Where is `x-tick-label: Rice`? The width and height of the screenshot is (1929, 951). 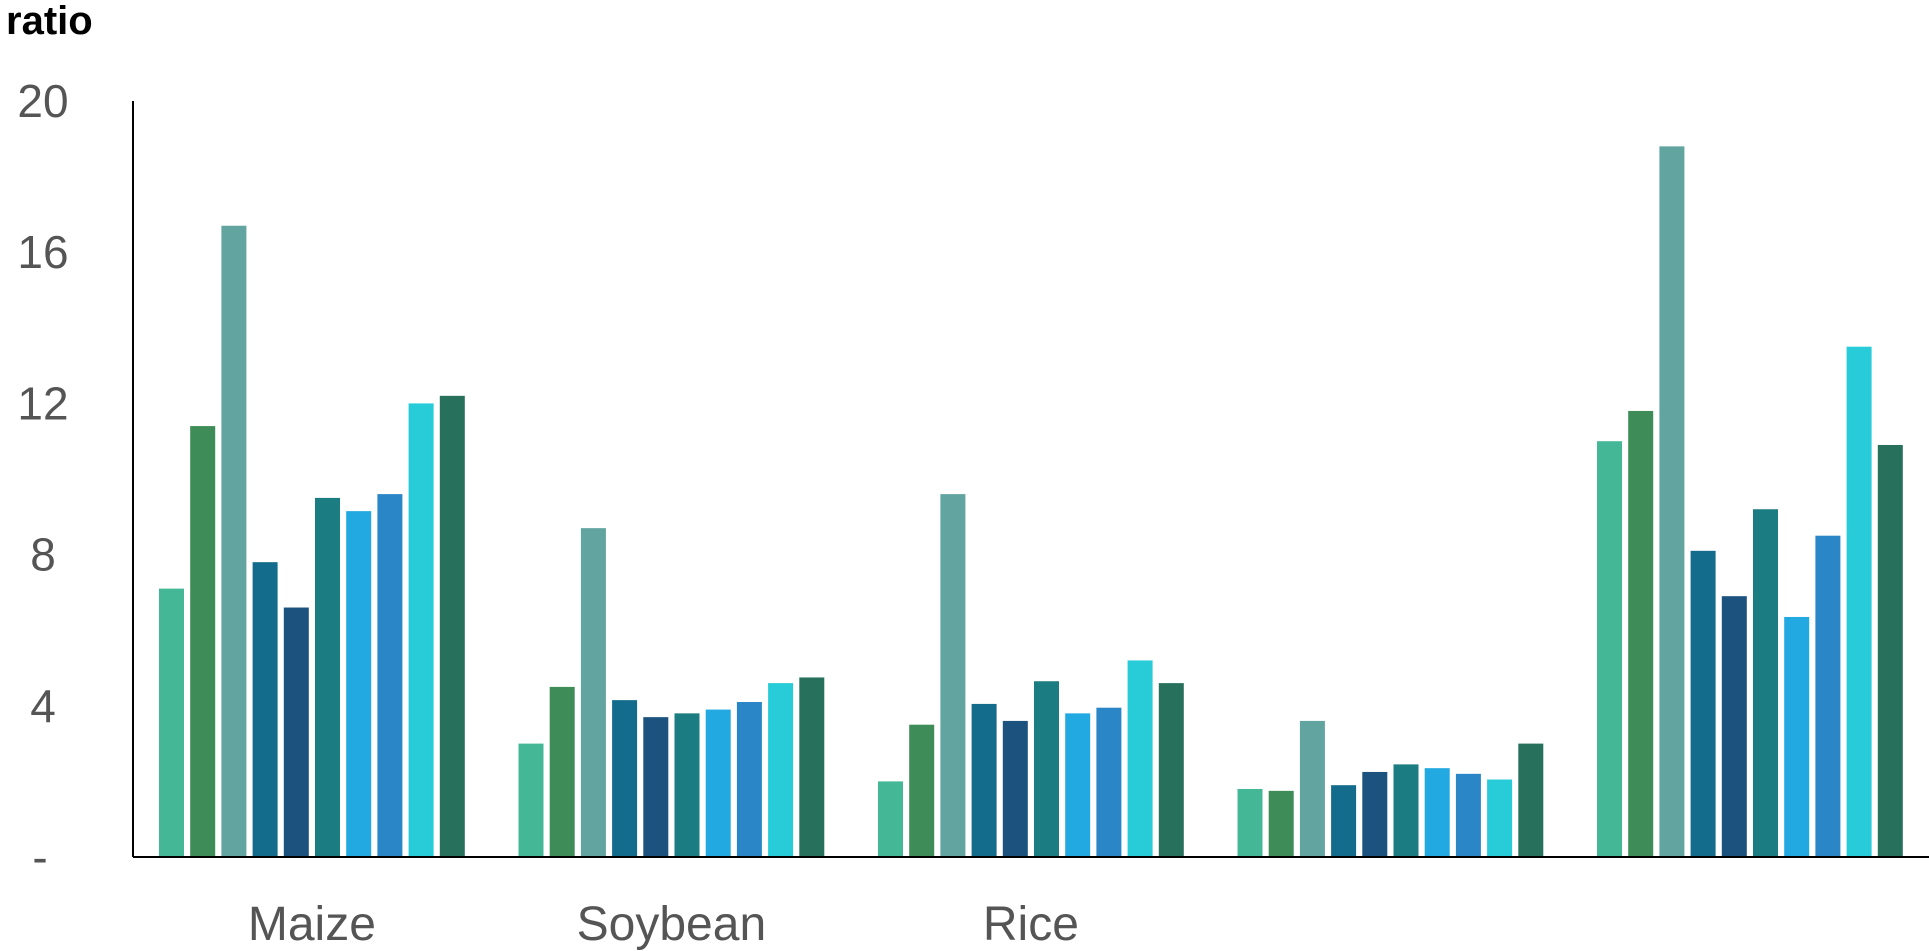
x-tick-label: Rice is located at coordinates (1031, 924).